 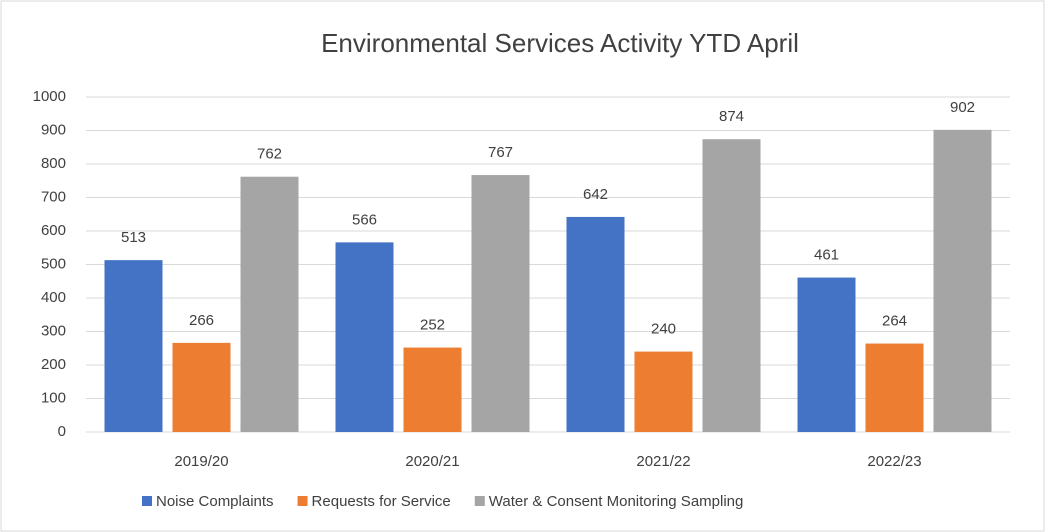 What do you see at coordinates (595, 194) in the screenshot?
I see `data-label: 642` at bounding box center [595, 194].